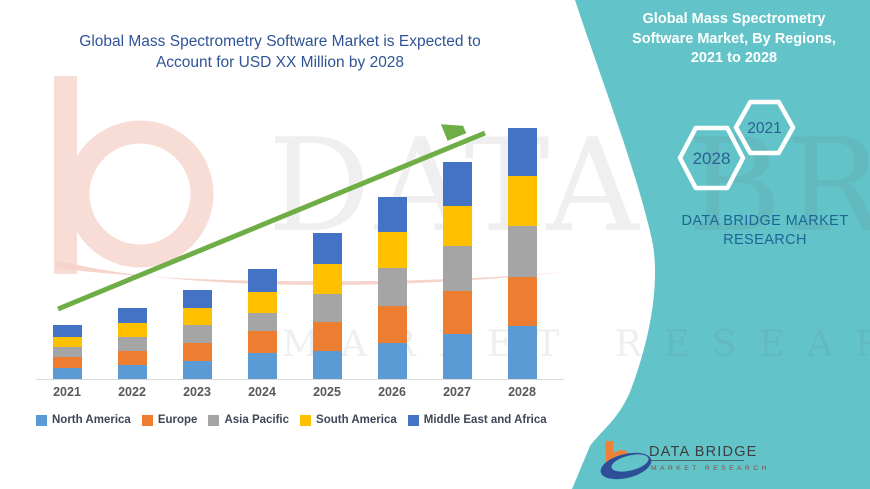  What do you see at coordinates (392, 392) in the screenshot?
I see `x-axis-label: 2026` at bounding box center [392, 392].